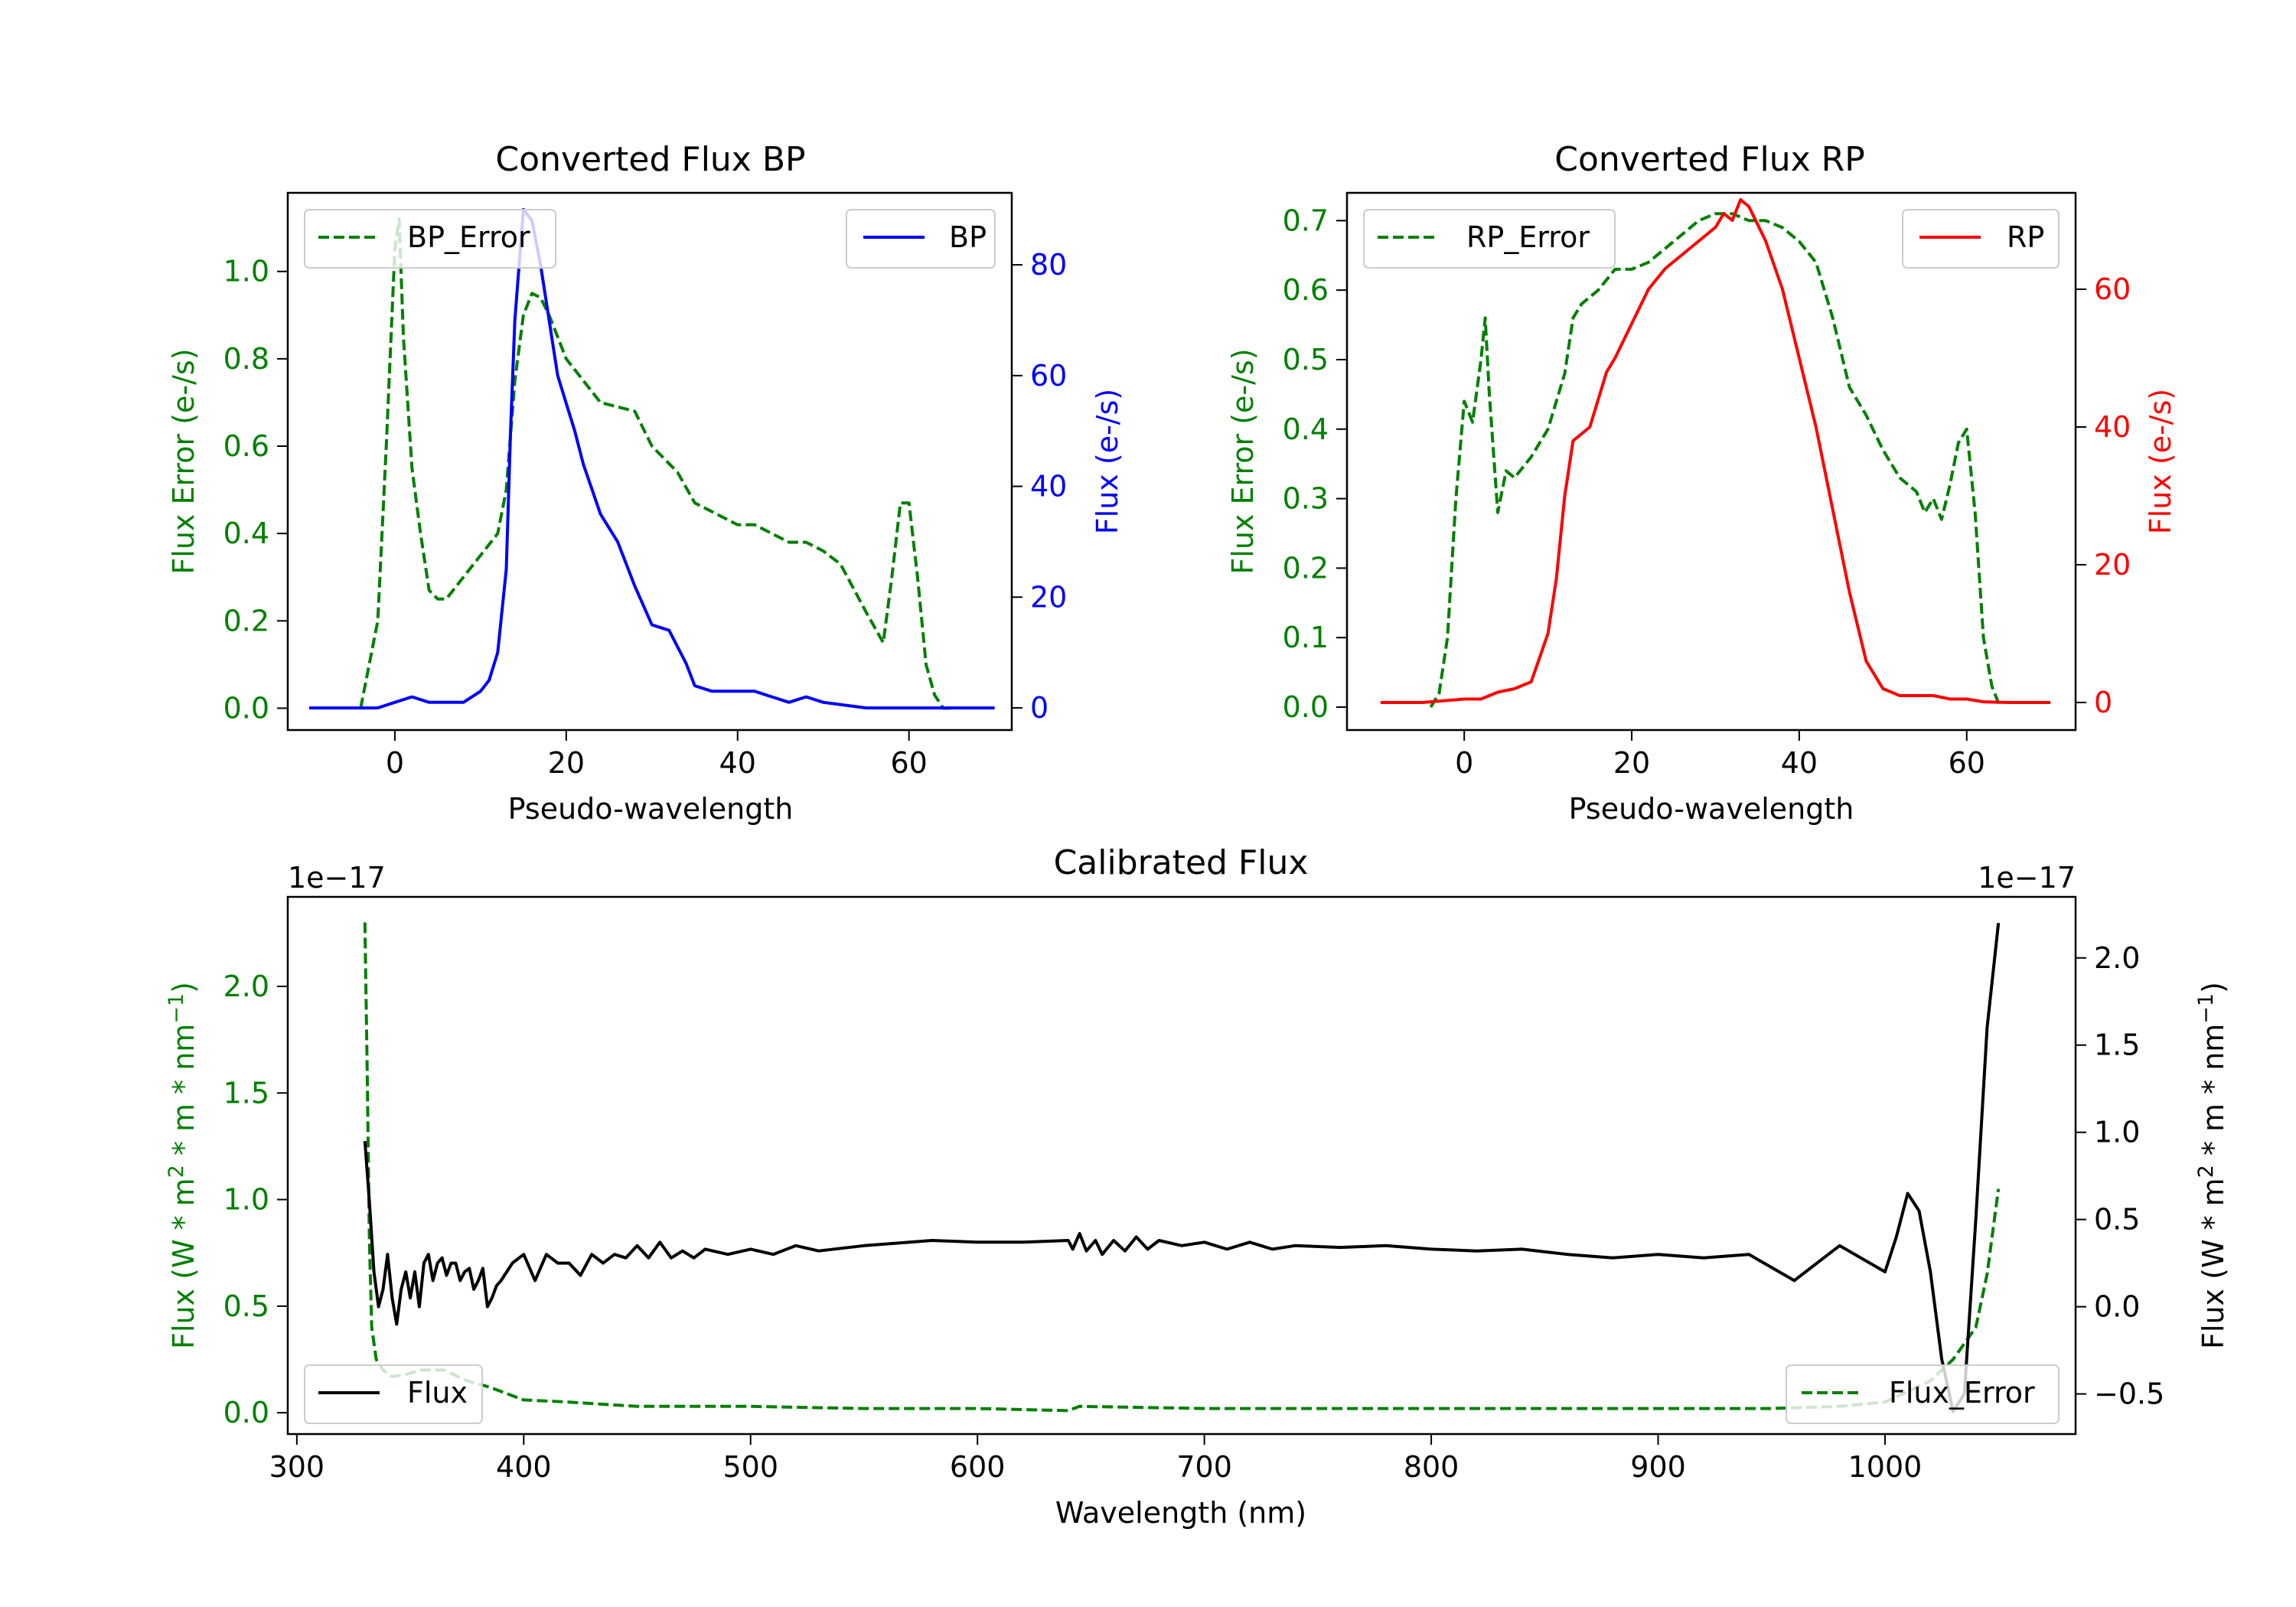 The height and width of the screenshot is (1607, 2296). Describe the element at coordinates (246, 446) in the screenshot. I see `bp-ytick-left-label-3: 0.6` at that location.